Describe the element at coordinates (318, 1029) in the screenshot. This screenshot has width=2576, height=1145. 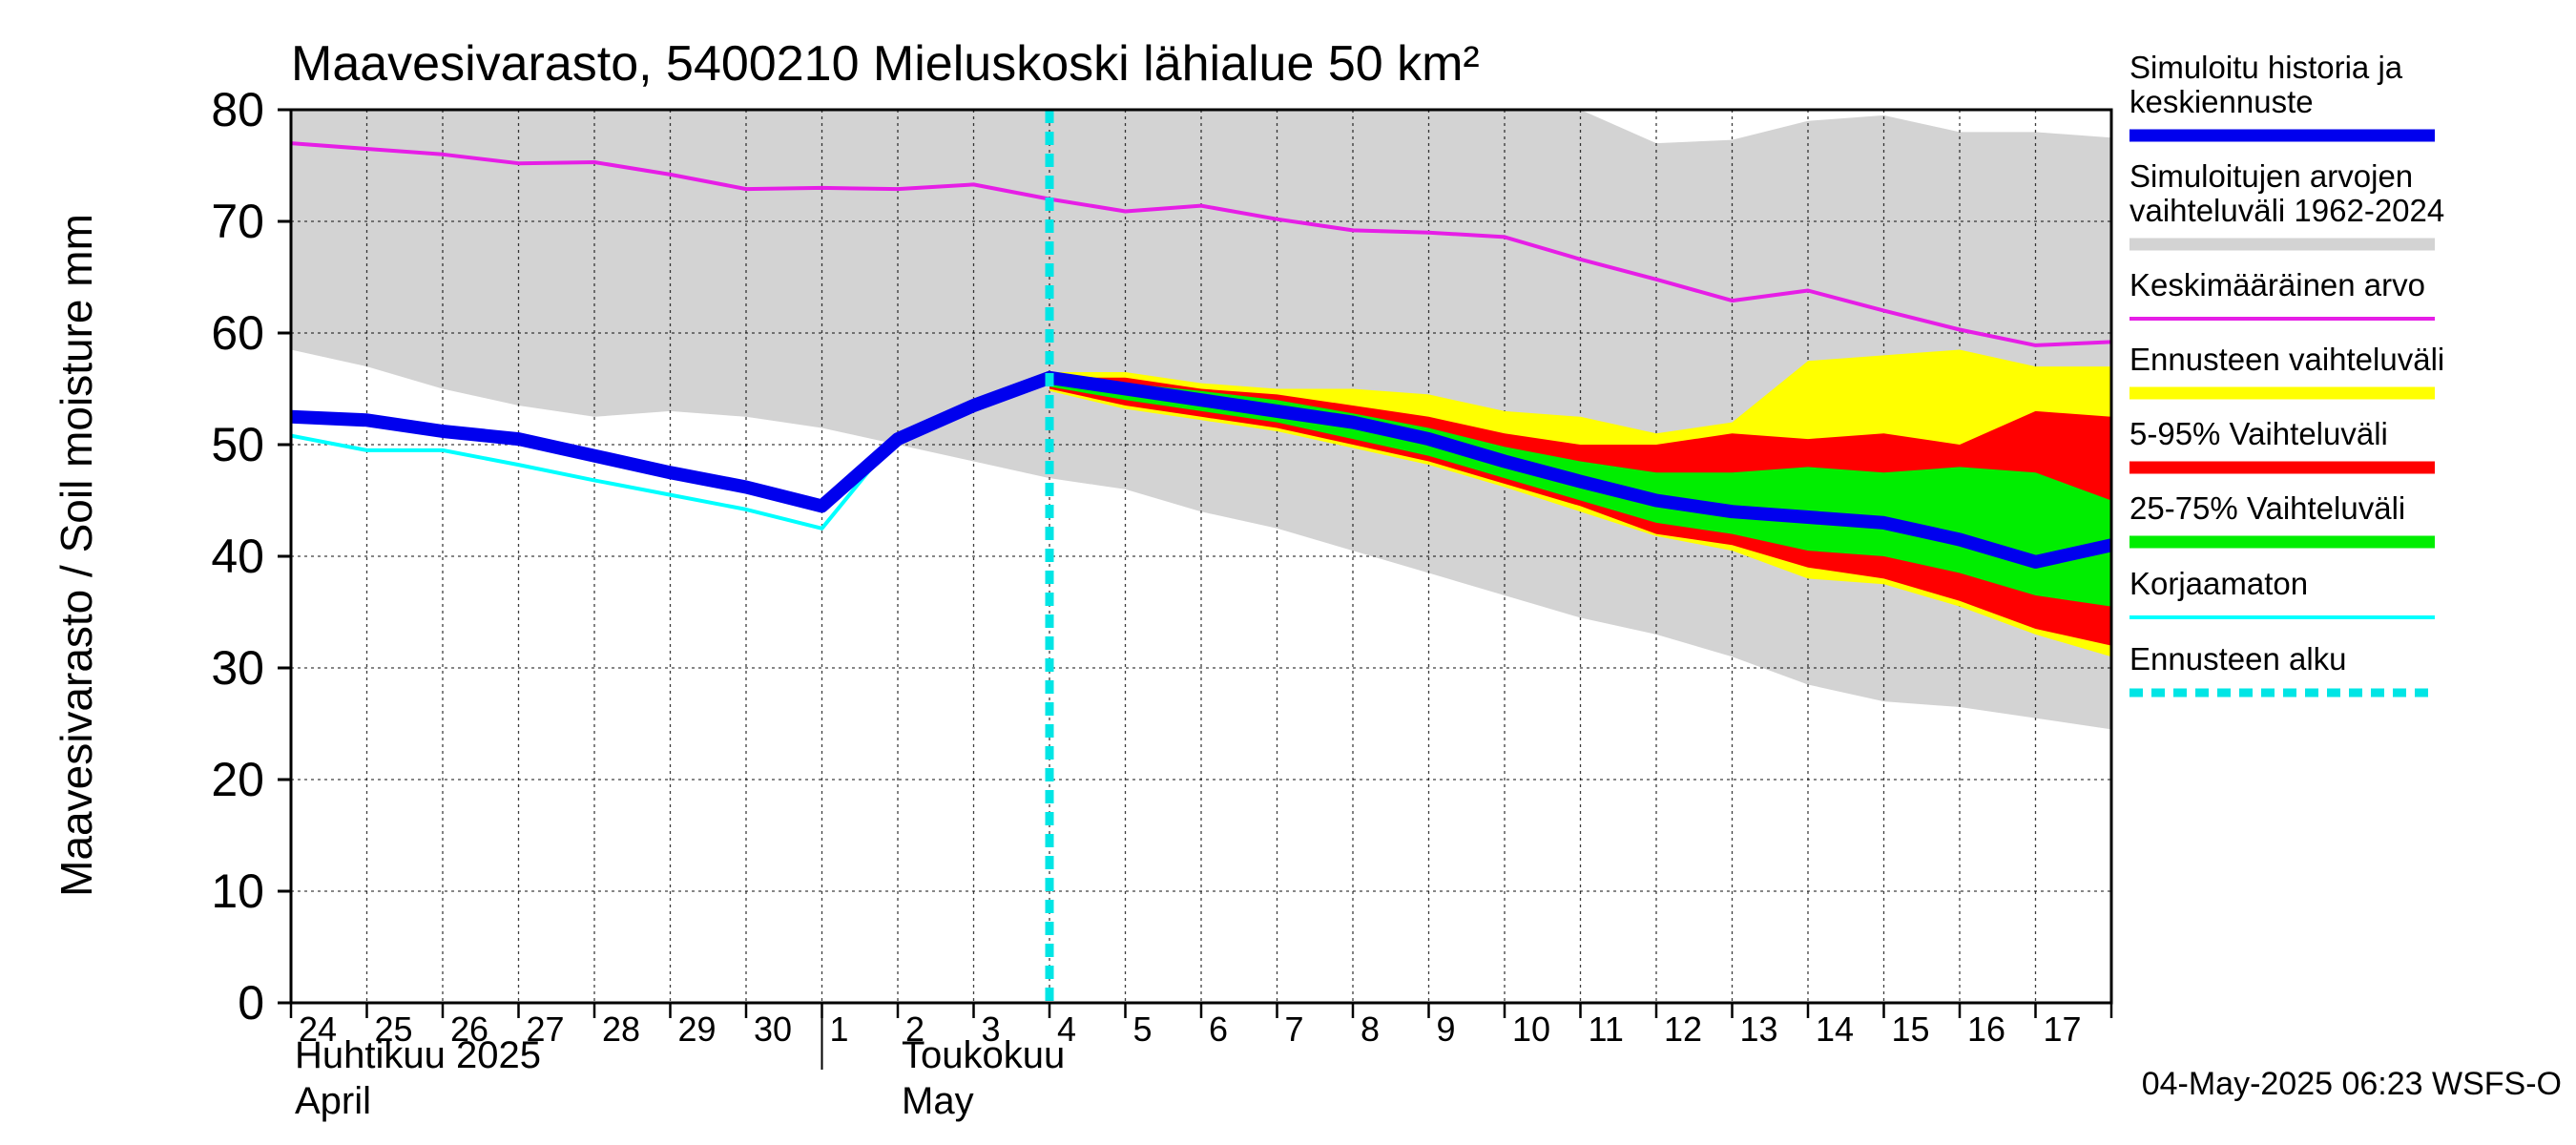
I see `x-tick-label: 24` at that location.